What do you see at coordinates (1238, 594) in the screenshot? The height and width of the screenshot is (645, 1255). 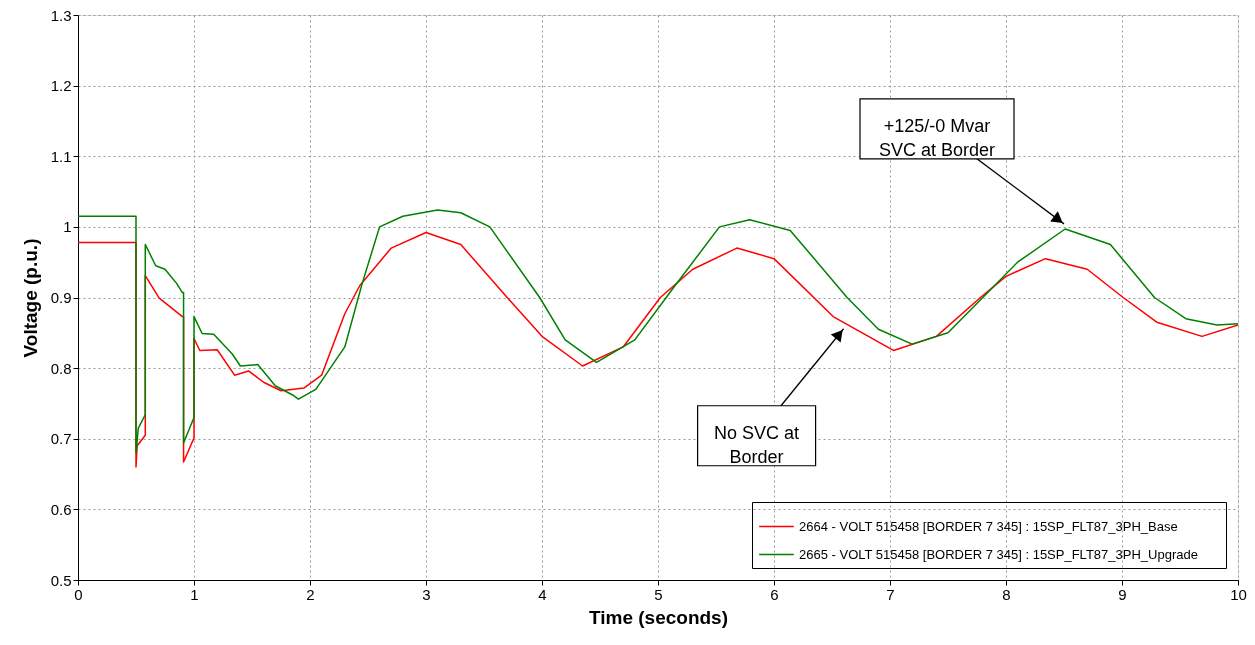 I see `x-tick-label: 10` at bounding box center [1238, 594].